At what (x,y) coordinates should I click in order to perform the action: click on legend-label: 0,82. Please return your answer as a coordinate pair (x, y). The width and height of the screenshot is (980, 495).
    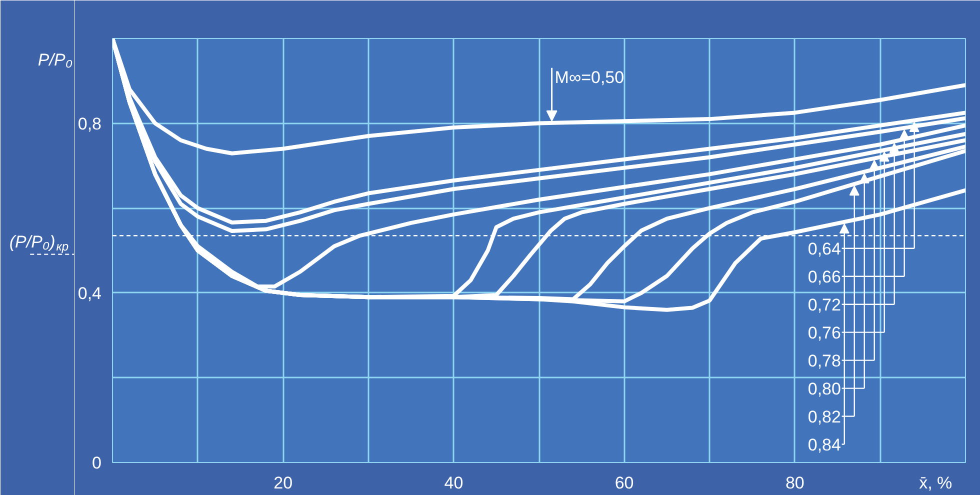
    Looking at the image, I should click on (824, 416).